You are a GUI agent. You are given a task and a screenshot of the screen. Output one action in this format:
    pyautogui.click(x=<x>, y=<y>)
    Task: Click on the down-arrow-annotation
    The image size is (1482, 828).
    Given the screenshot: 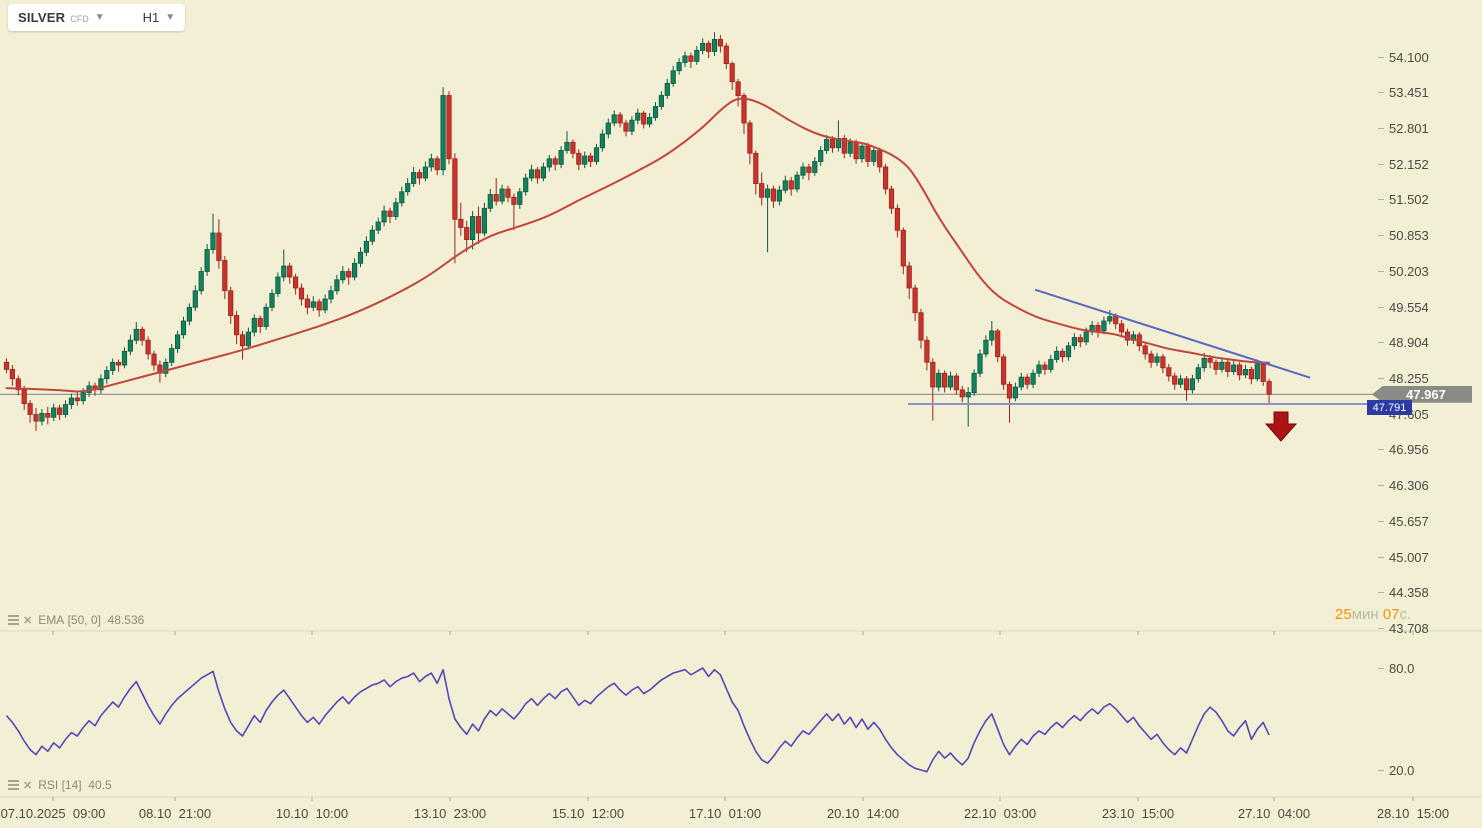 What is the action you would take?
    pyautogui.click(x=1281, y=426)
    